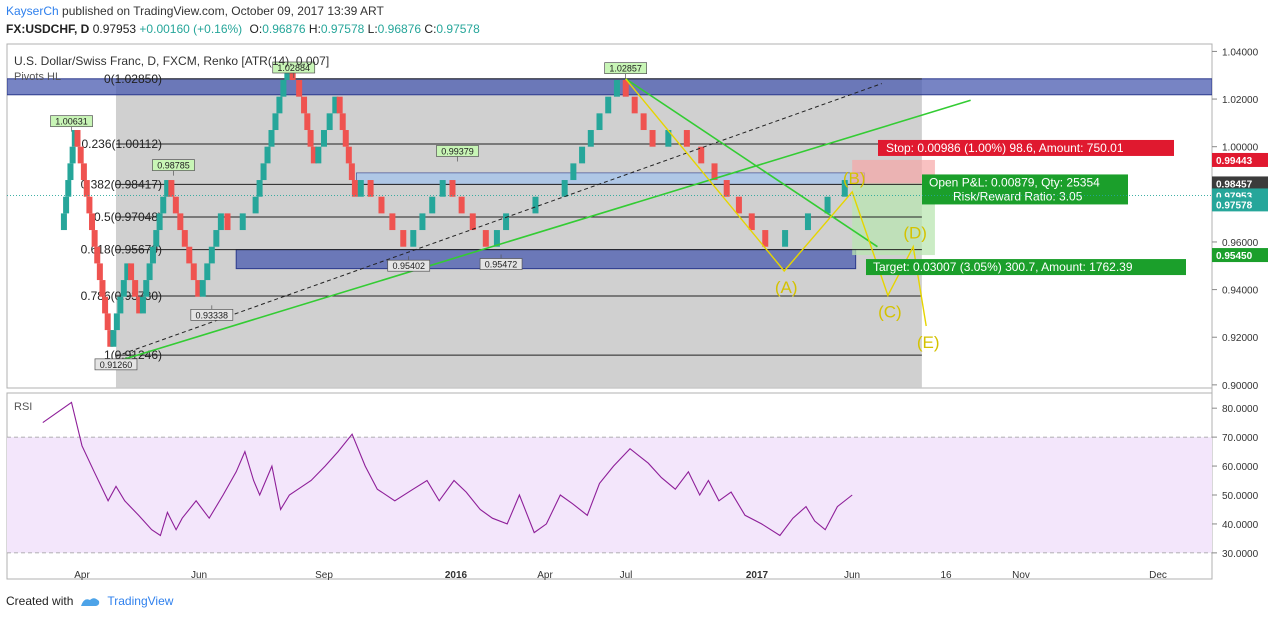 The width and height of the screenshot is (1270, 619). I want to click on trendline, so click(751, 163).